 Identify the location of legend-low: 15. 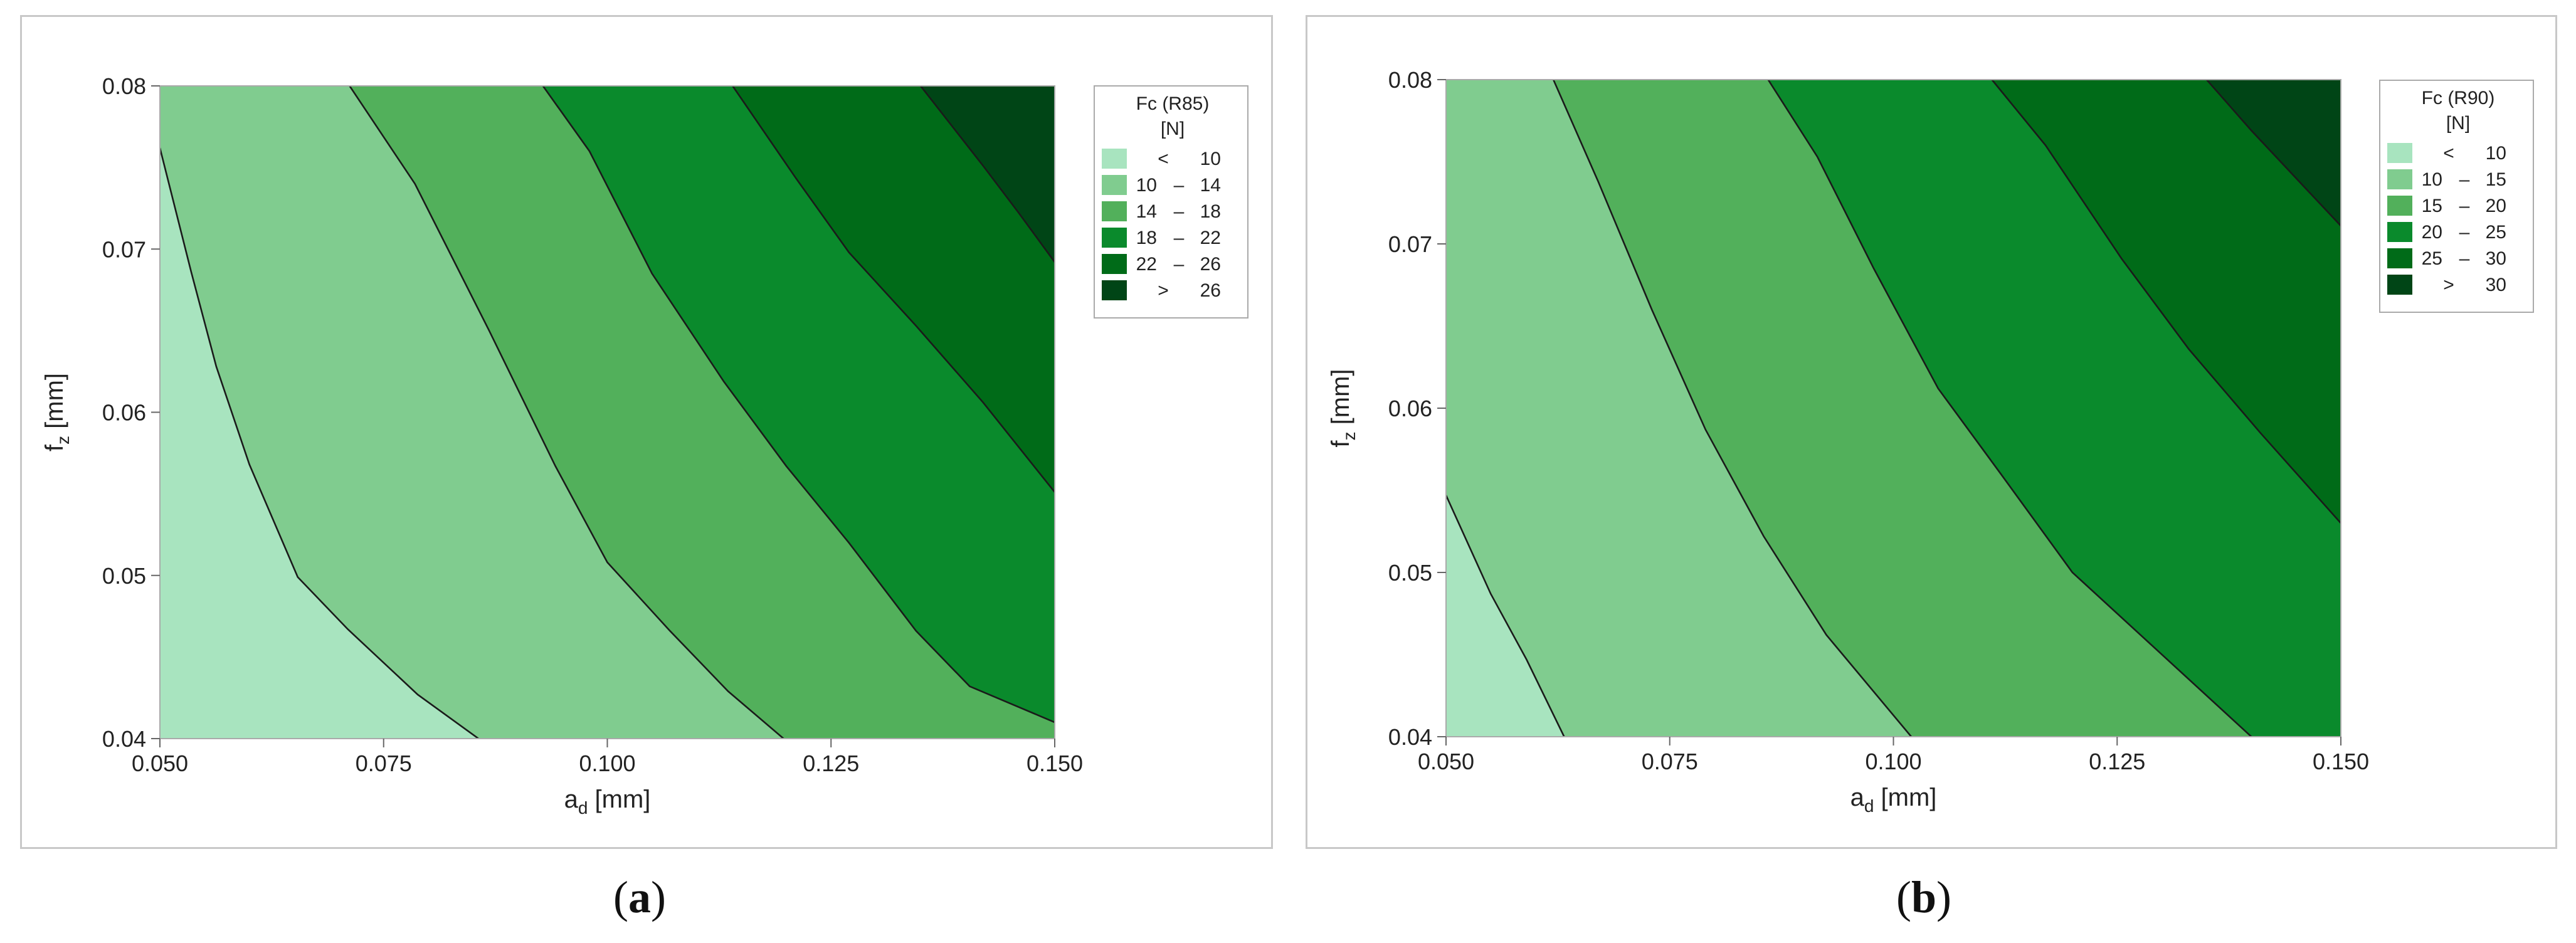
(2432, 206).